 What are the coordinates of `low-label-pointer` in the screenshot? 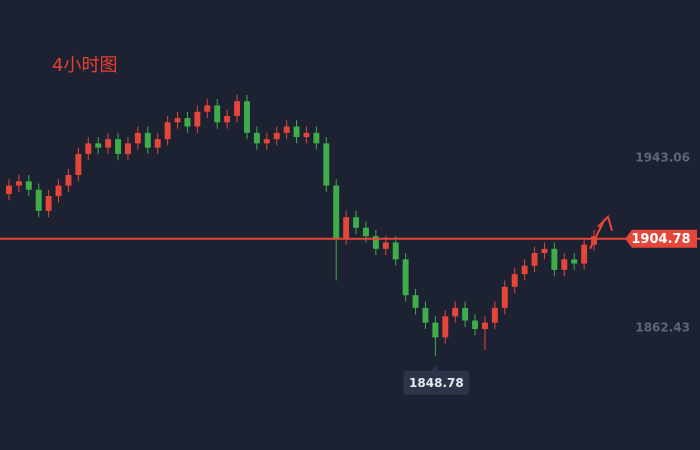 It's located at (435, 368).